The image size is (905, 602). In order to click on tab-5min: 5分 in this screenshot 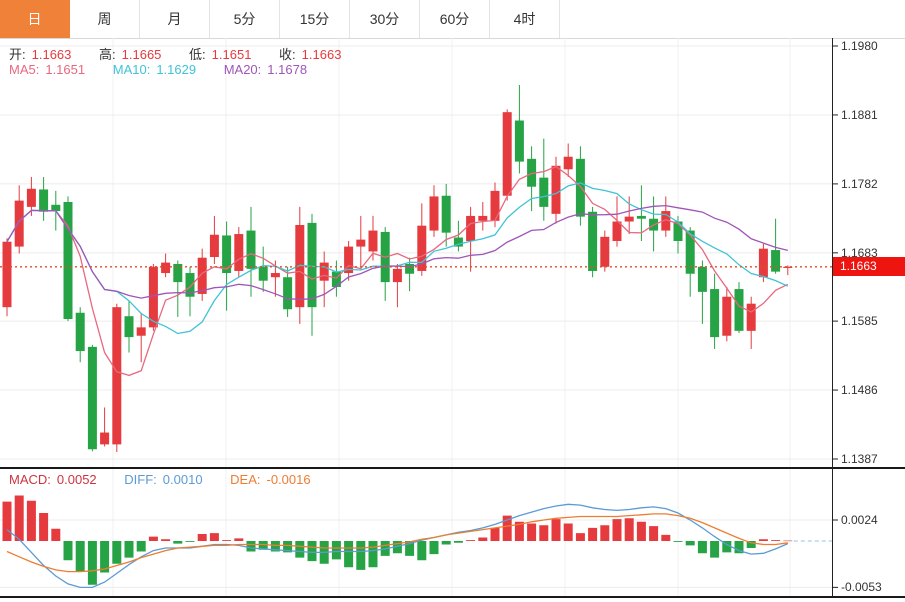, I will do `click(245, 19)`.